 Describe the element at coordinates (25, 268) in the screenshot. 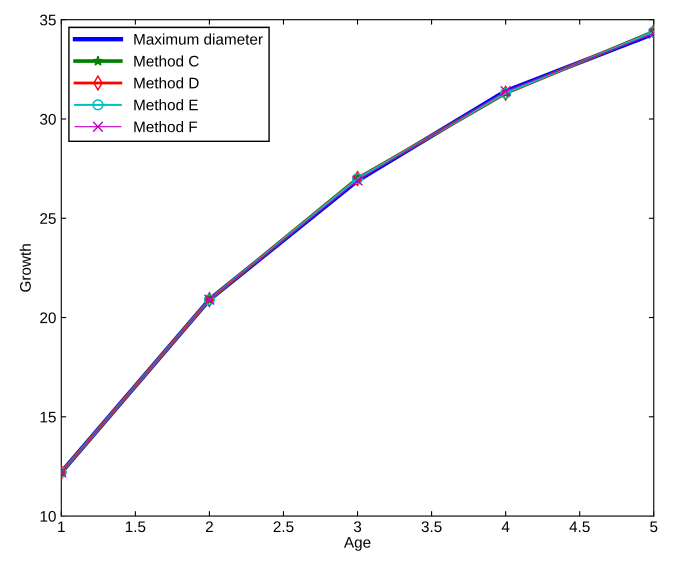

I see `y-axis-title: Growth` at that location.